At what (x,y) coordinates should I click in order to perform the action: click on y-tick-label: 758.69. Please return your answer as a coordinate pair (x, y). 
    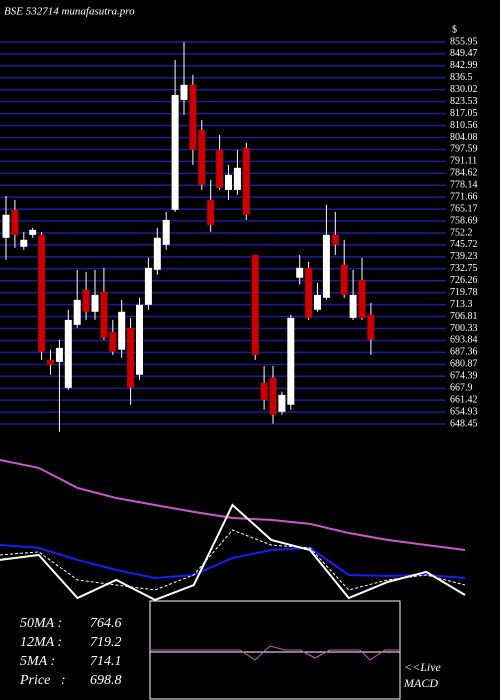
    Looking at the image, I should click on (464, 220).